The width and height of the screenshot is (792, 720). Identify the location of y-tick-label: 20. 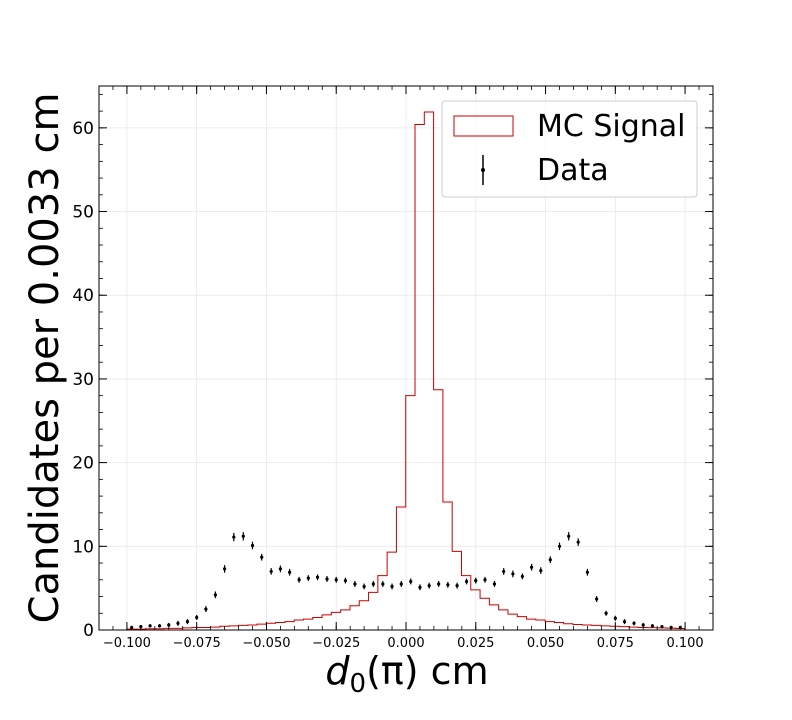
(83, 464).